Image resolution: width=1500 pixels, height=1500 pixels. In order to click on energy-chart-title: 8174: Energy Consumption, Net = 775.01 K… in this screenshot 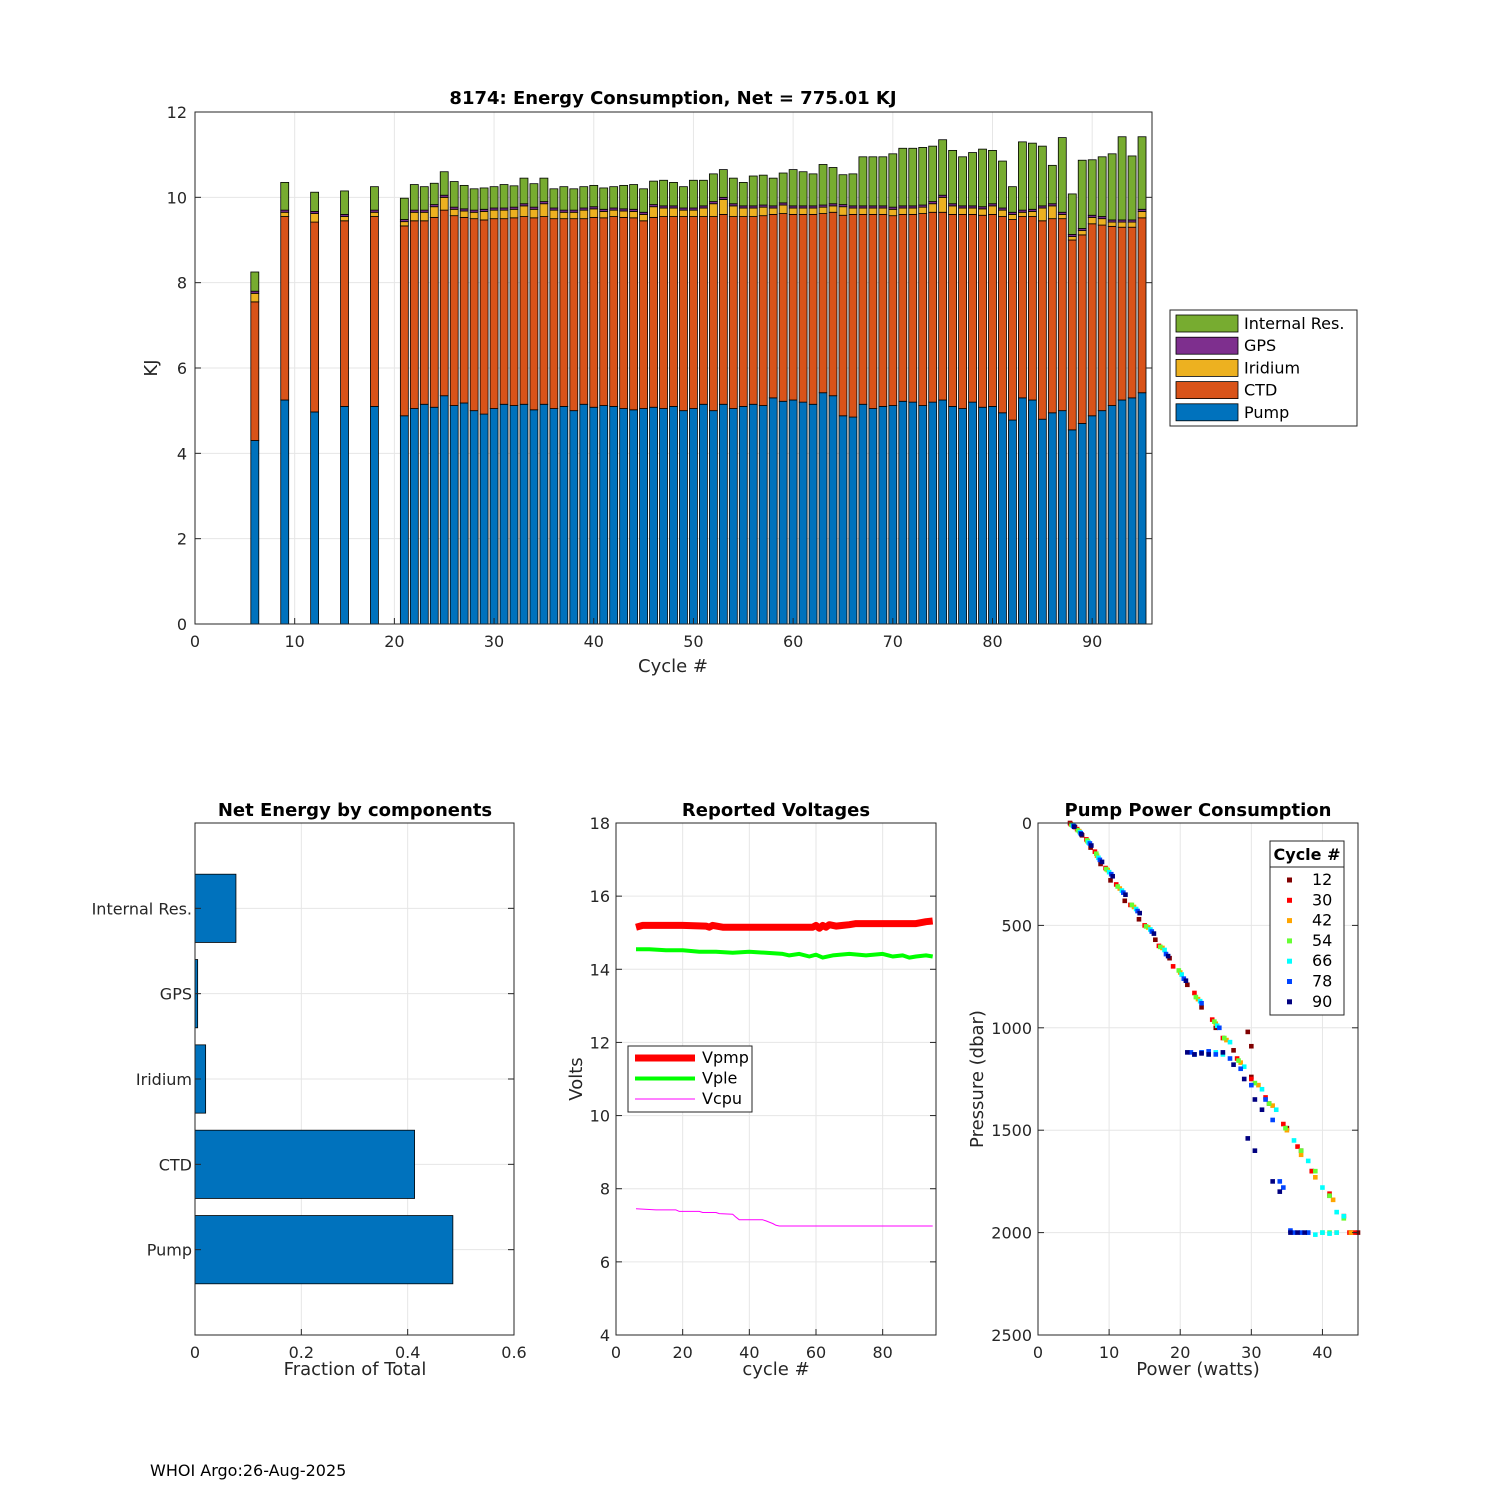, I will do `click(672, 98)`.